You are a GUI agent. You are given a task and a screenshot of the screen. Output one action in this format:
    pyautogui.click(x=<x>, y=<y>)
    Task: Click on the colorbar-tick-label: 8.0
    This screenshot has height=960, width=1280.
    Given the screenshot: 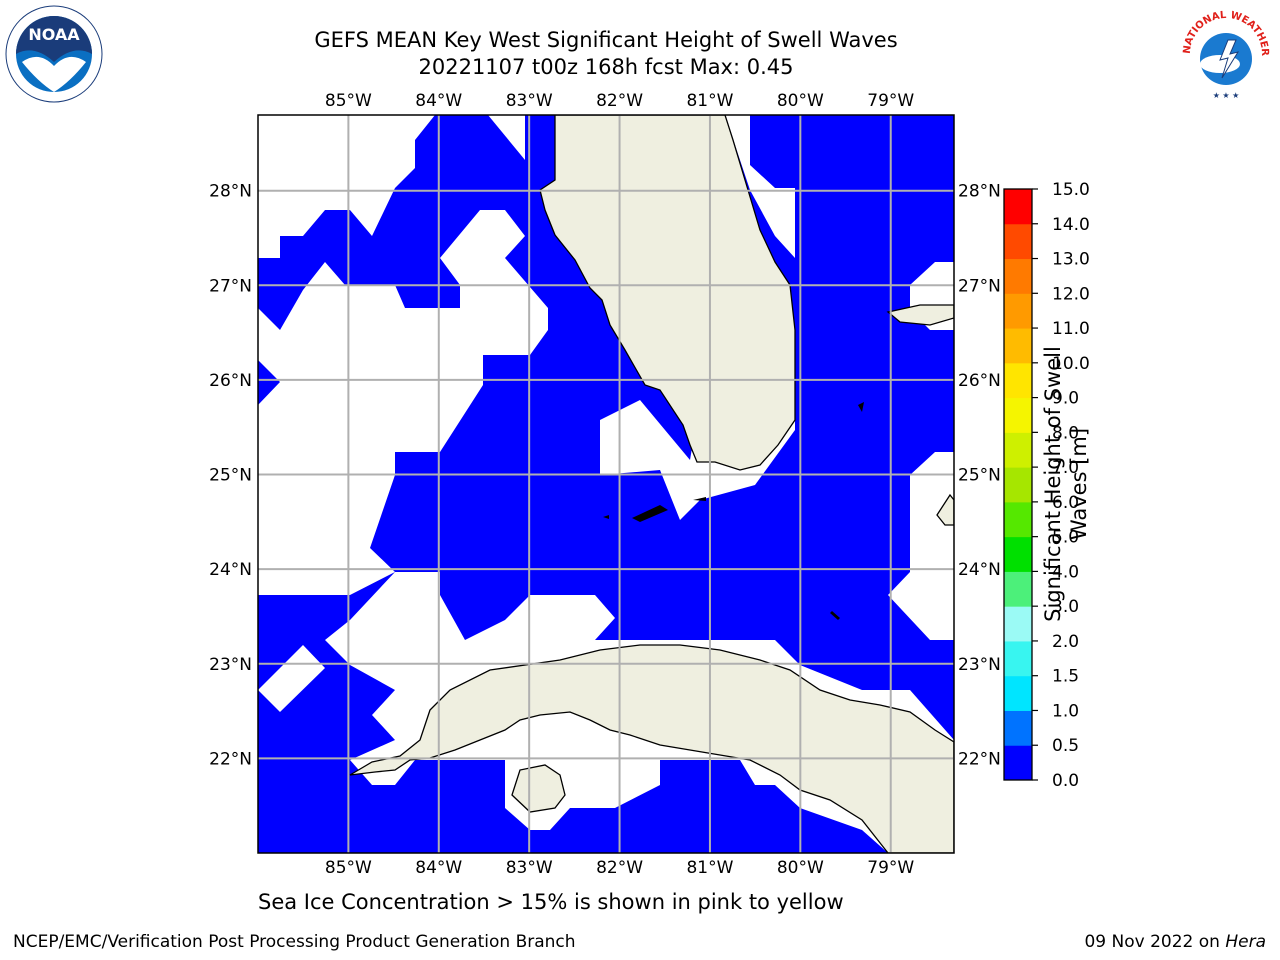 What is the action you would take?
    pyautogui.click(x=1065, y=433)
    